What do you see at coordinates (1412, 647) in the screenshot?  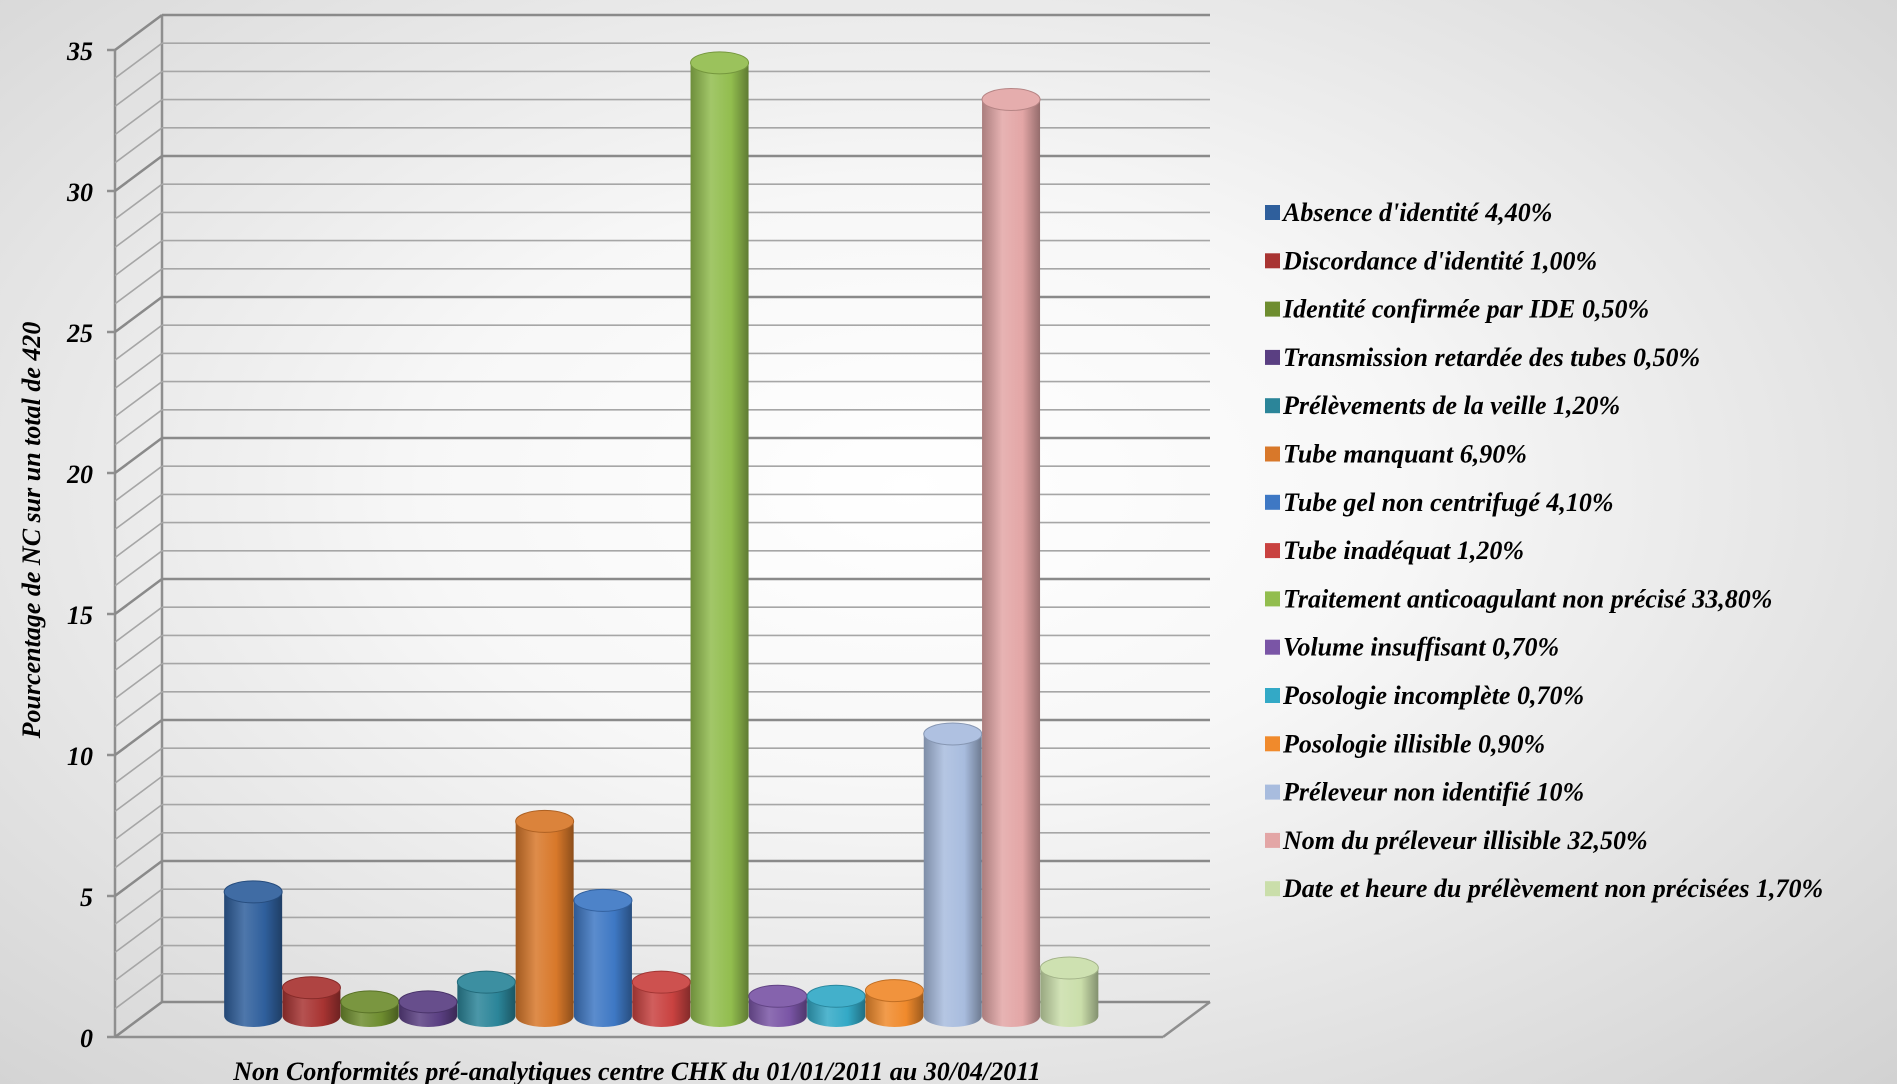 I see `legend-item: Volume insuffisant 0,70%` at bounding box center [1412, 647].